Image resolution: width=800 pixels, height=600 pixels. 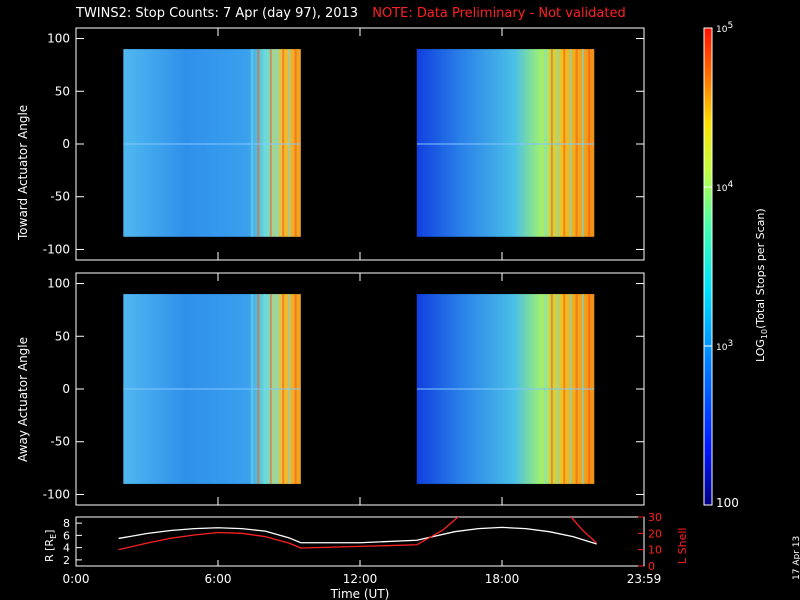 What do you see at coordinates (727, 503) in the screenshot?
I see `colorbar-bottom-label: 100` at bounding box center [727, 503].